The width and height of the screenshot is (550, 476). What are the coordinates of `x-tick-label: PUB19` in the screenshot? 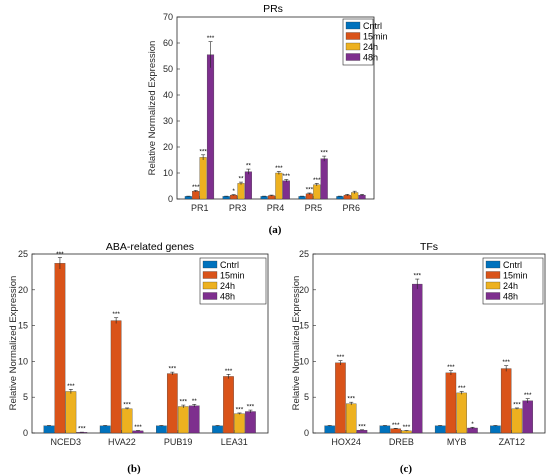 It's located at (178, 442).